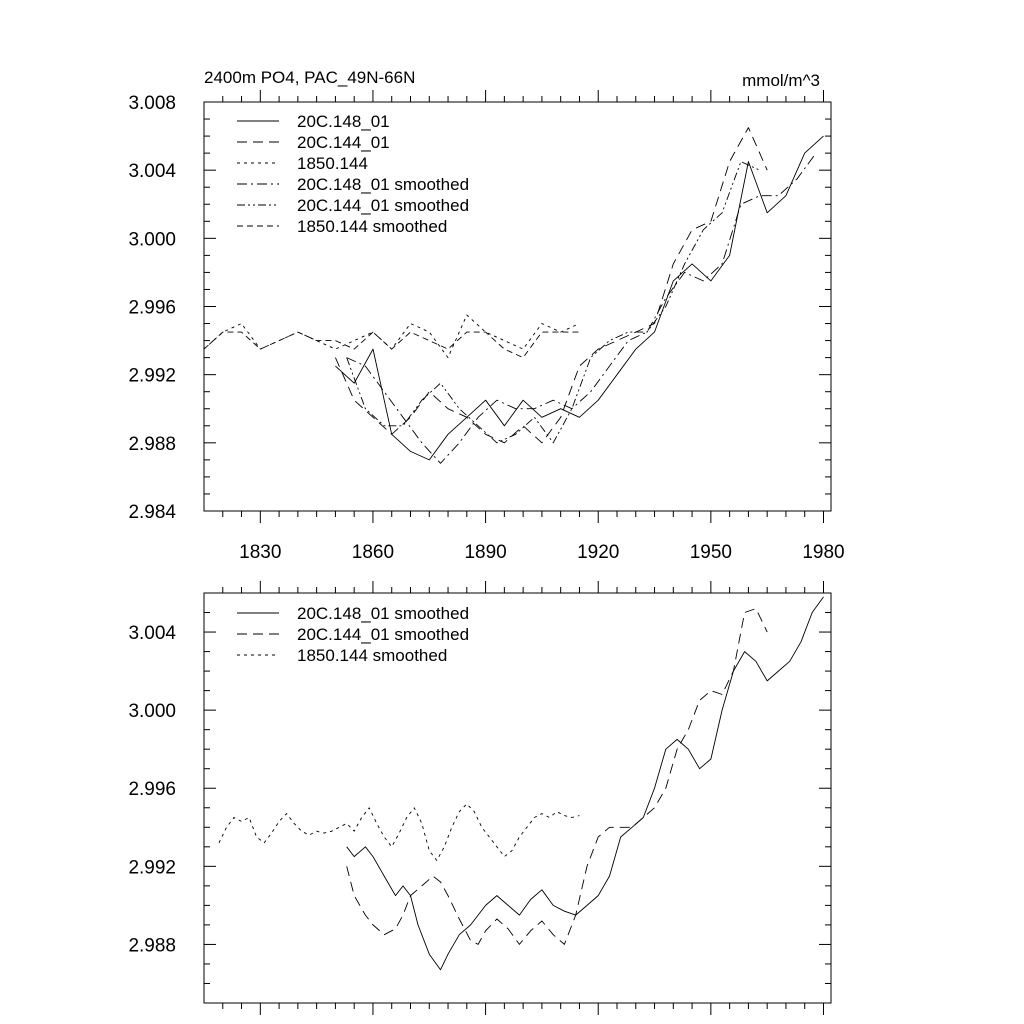 This screenshot has width=1024, height=1024. I want to click on x-tick-label: 1920, so click(598, 552).